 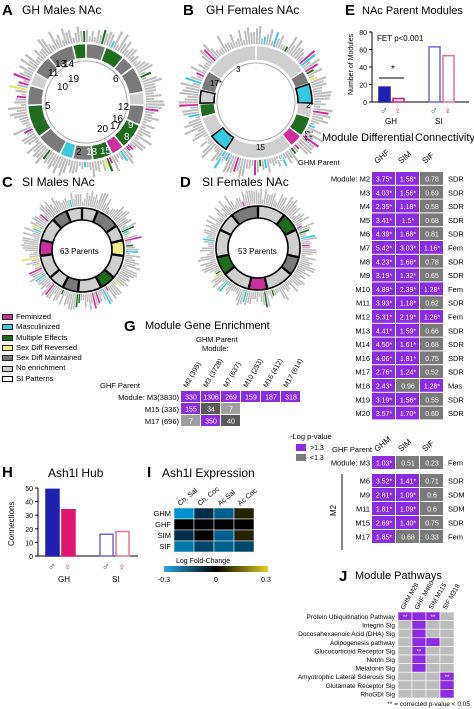 I want to click on h-y-tick-label: 30, so click(x=29, y=516).